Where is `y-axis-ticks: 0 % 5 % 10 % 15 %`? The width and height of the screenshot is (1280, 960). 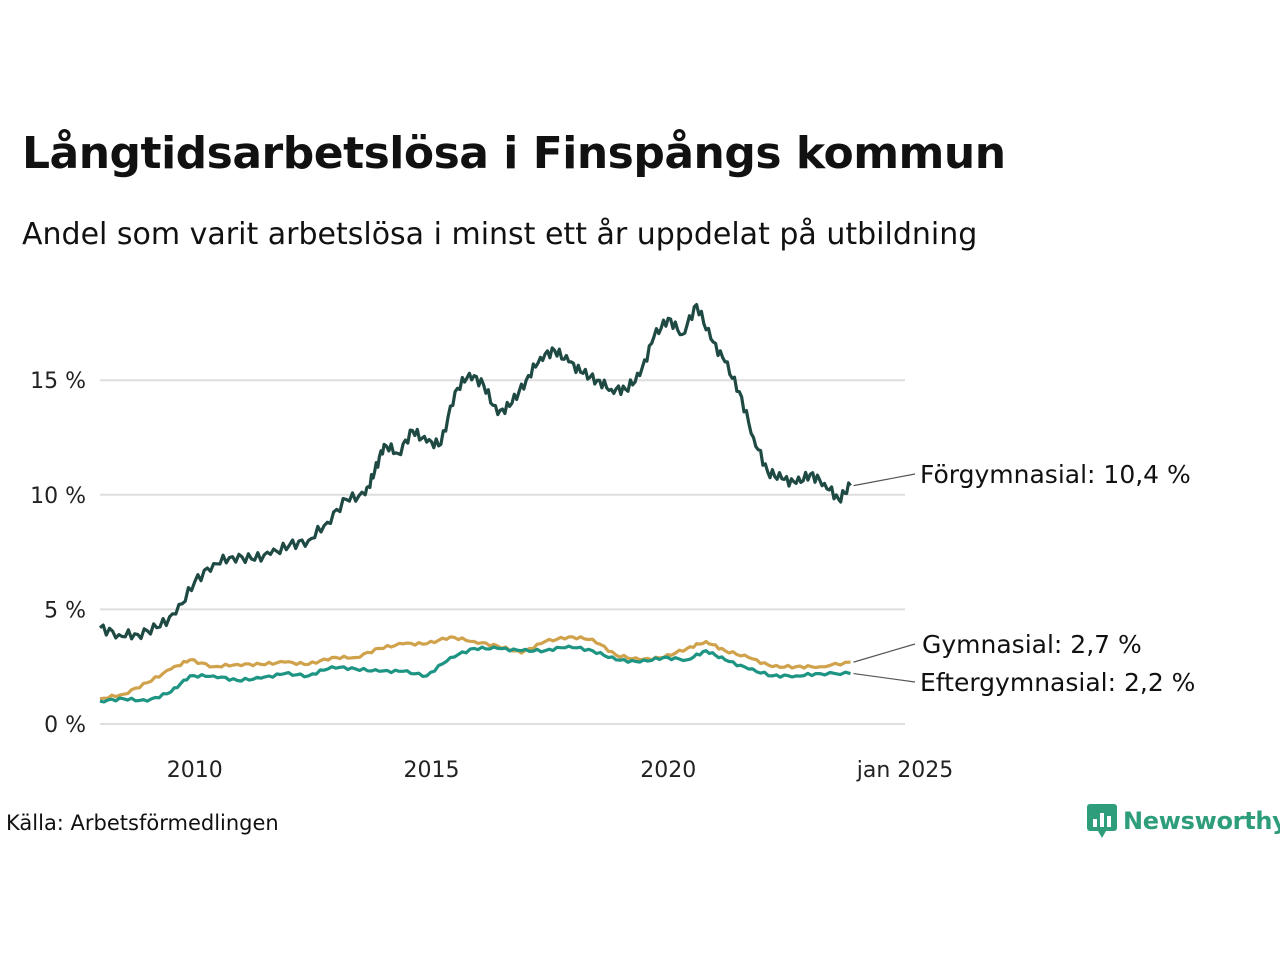 y-axis-ticks: 0 % 5 % 10 % 15 % is located at coordinates (58, 553).